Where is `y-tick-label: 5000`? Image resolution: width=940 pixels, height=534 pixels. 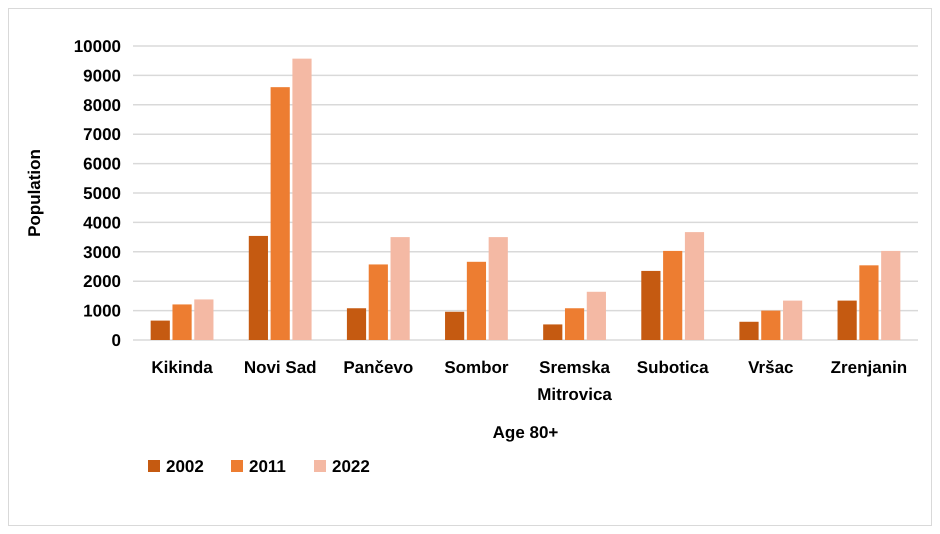 y-tick-label: 5000 is located at coordinates (102, 193).